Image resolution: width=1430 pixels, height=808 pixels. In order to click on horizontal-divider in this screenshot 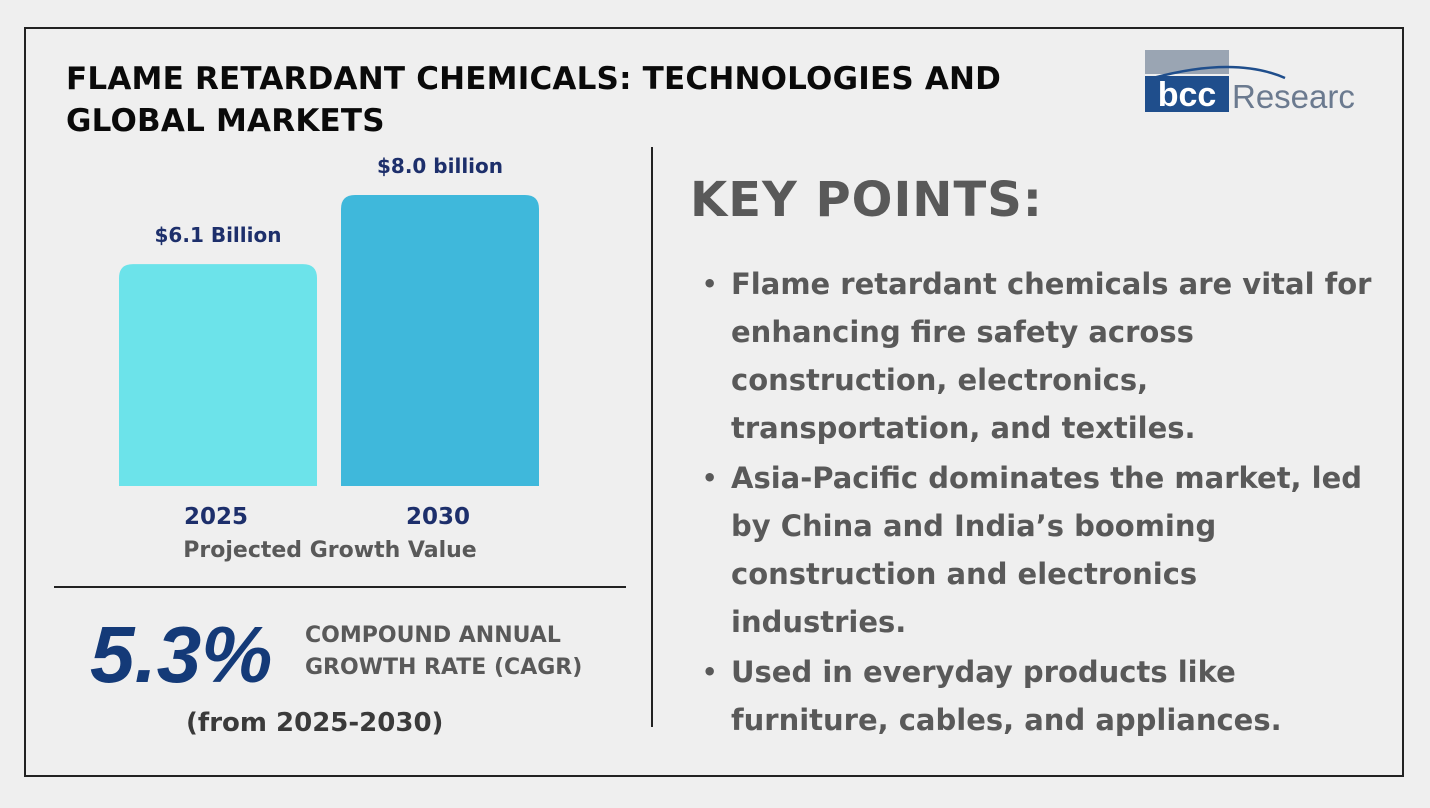, I will do `click(340, 587)`.